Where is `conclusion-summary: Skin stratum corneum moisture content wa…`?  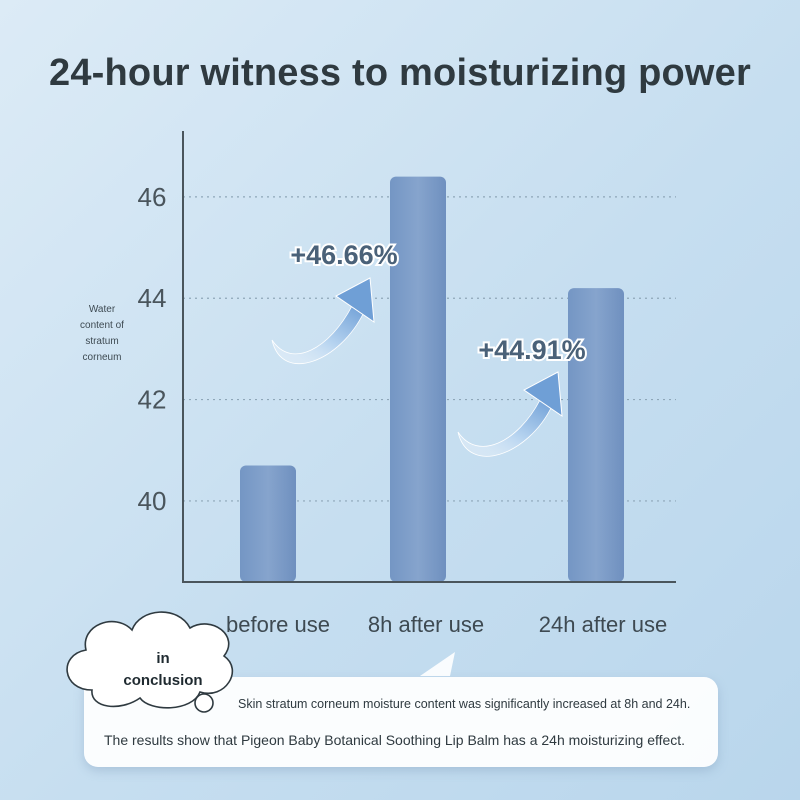
conclusion-summary: Skin stratum corneum moisture content wa… is located at coordinates (464, 704).